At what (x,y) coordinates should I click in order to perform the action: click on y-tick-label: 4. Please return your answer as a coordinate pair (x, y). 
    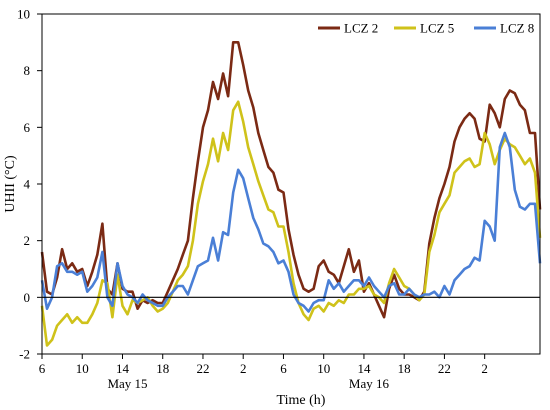
    Looking at the image, I should click on (27, 184).